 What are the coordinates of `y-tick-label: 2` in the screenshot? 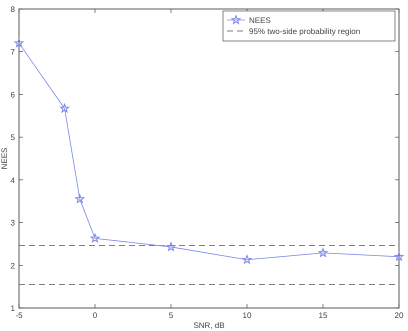 It's located at (13, 265).